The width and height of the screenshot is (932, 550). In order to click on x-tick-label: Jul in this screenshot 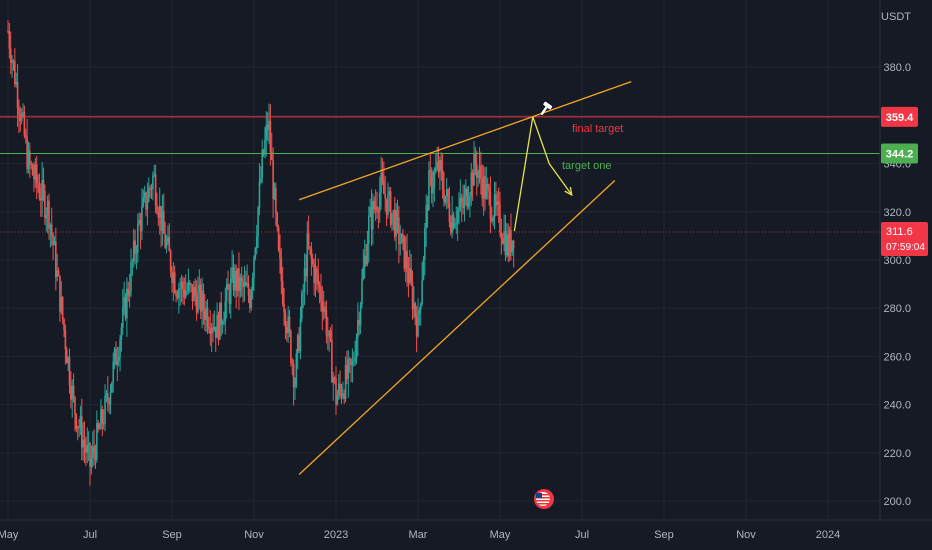, I will do `click(582, 535)`.